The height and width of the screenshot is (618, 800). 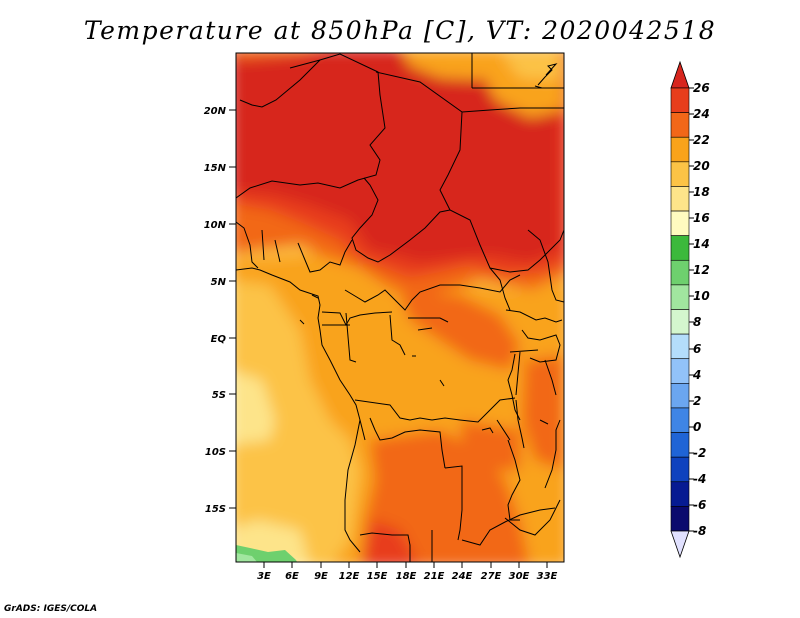 I want to click on colorbar-label: -4, so click(x=699, y=479).